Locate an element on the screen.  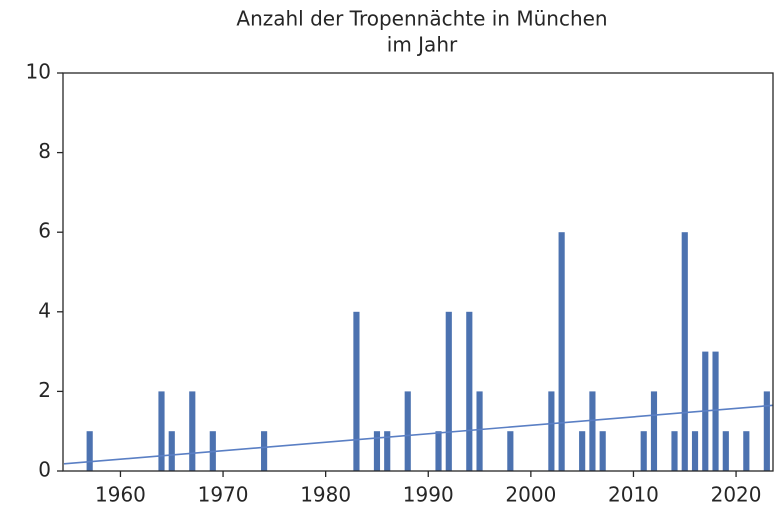
y-tick-label: 6 is located at coordinates (44, 231).